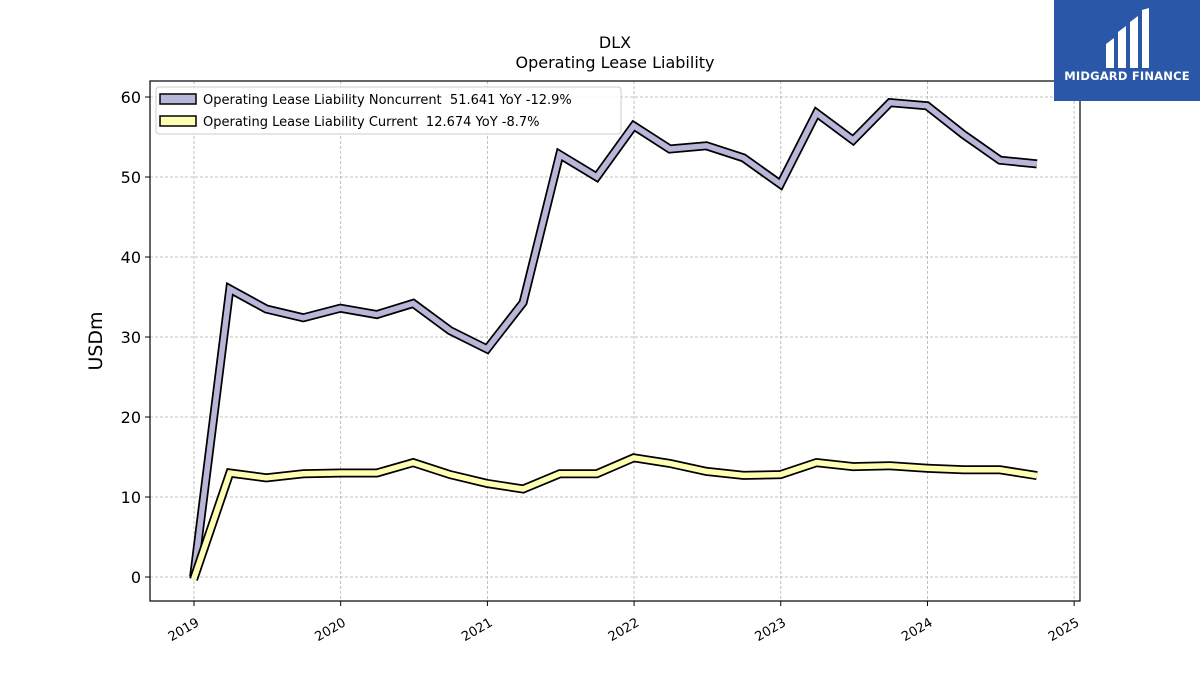  Describe the element at coordinates (131, 337) in the screenshot. I see `y-tick-label: 30` at that location.